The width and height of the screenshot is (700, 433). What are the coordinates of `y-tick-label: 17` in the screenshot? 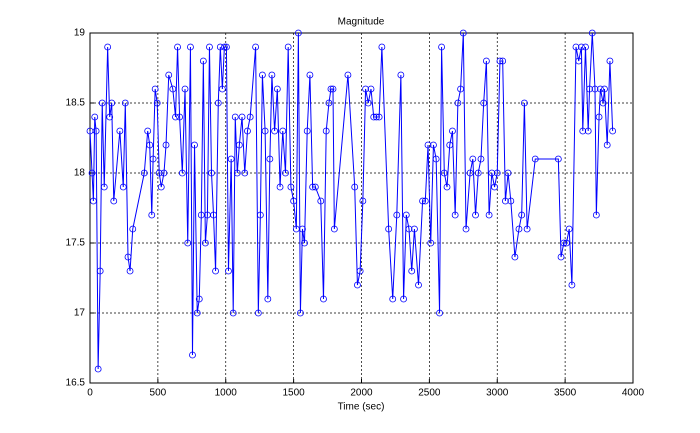 It's located at (80, 313).